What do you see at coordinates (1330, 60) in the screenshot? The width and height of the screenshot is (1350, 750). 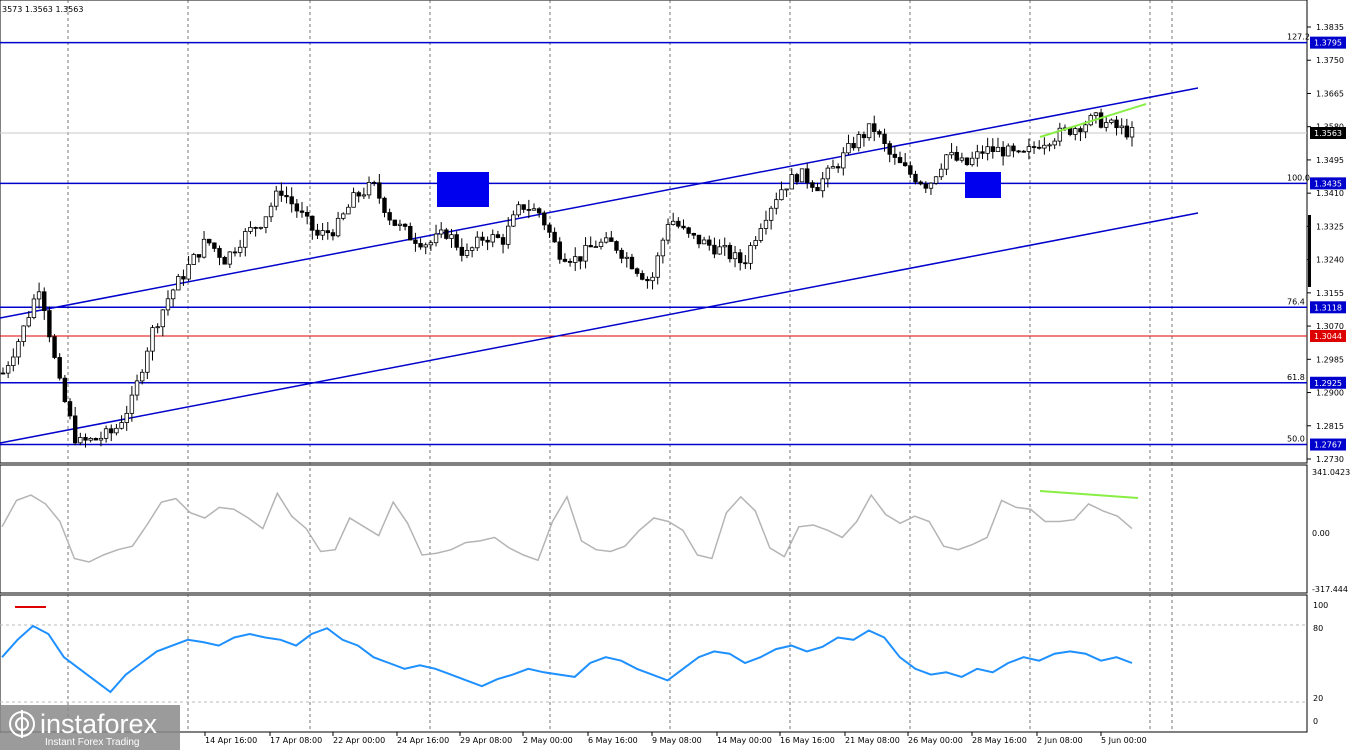 I see `price-tick-label: 1.3750` at bounding box center [1330, 60].